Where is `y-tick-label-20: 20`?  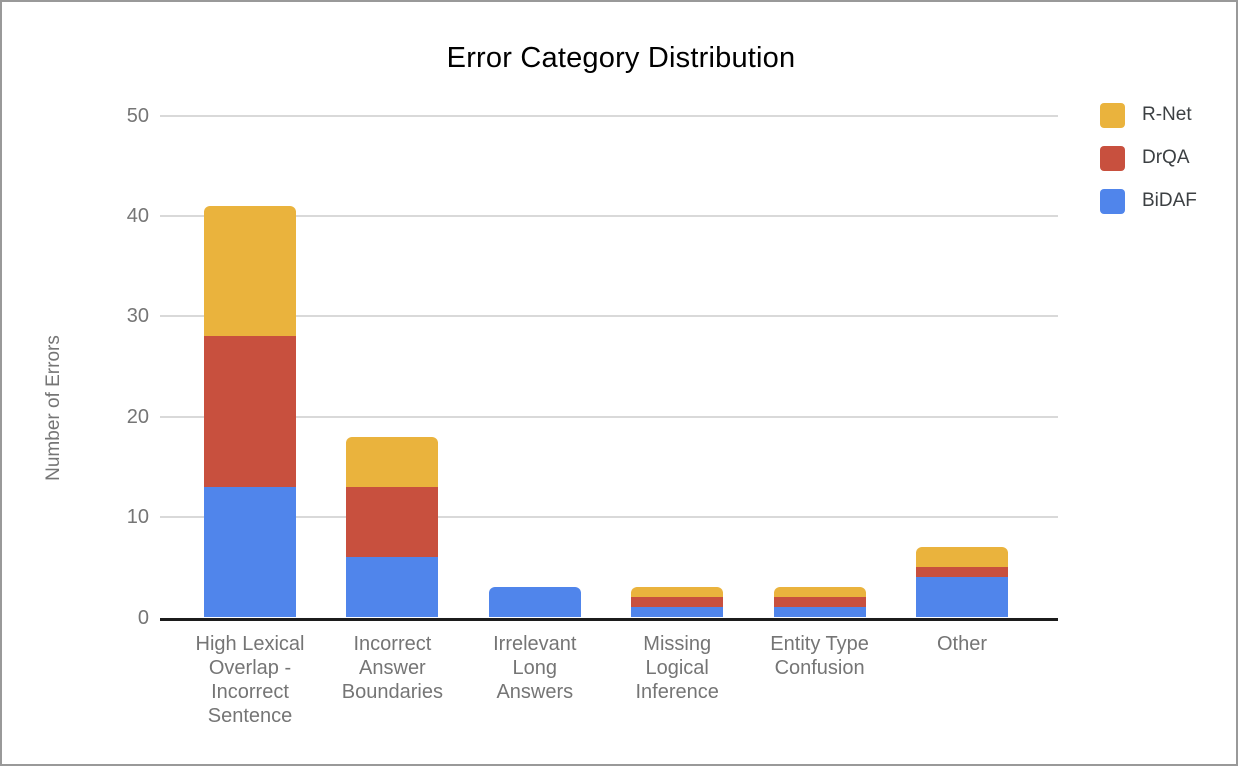 y-tick-label-20: 20 is located at coordinates (137, 416).